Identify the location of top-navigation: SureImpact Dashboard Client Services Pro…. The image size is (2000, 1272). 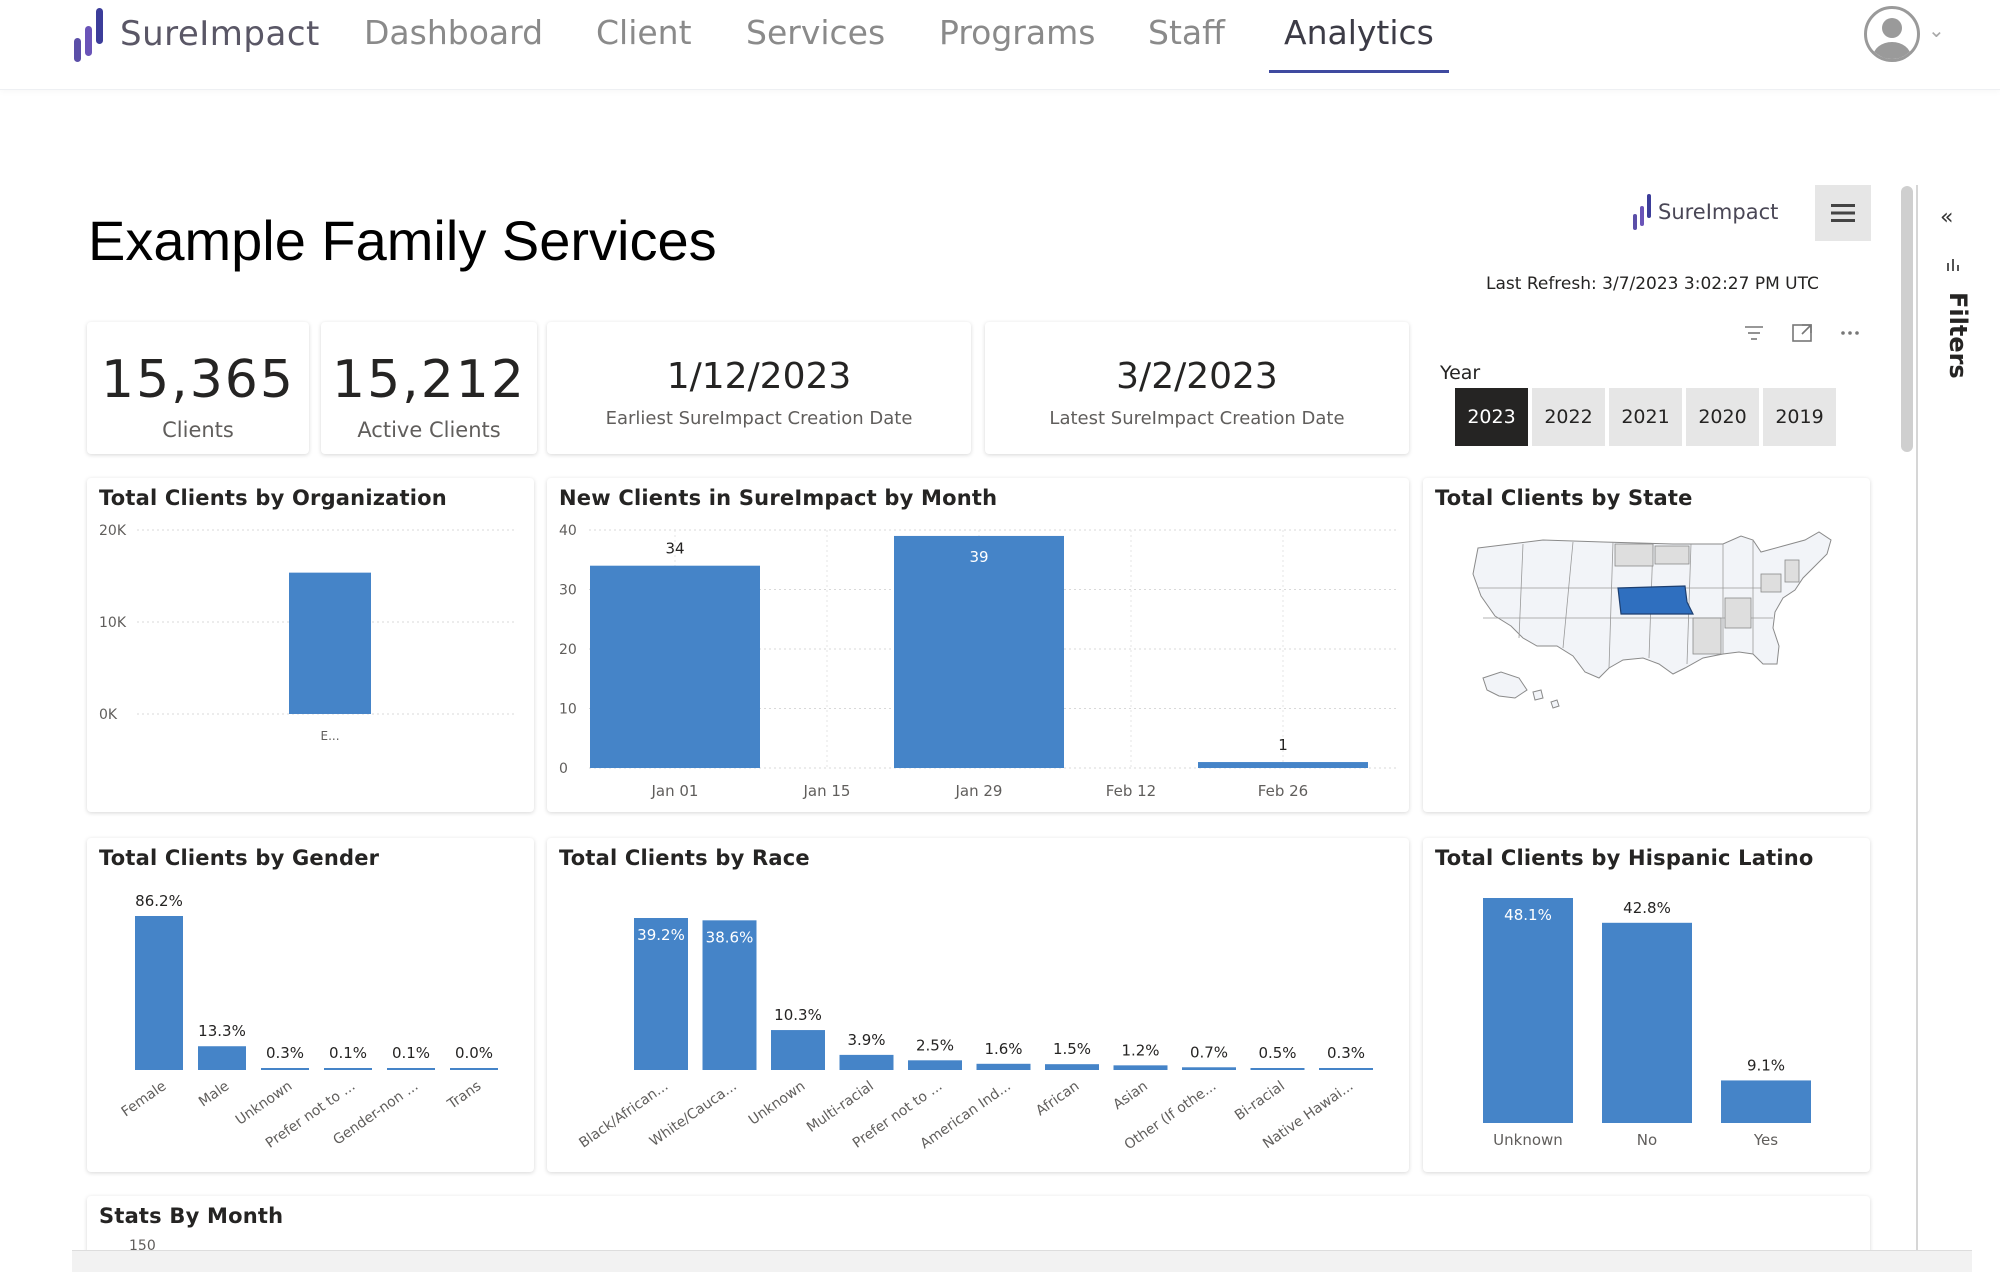
(1000, 45).